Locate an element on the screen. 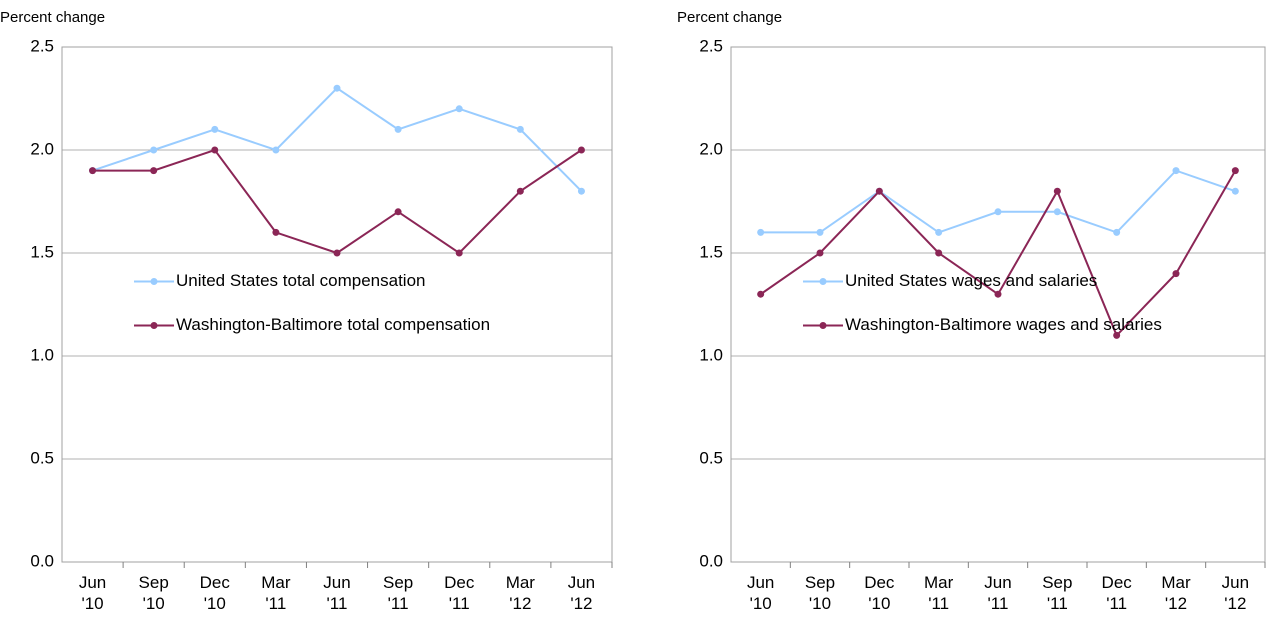 The width and height of the screenshot is (1267, 619). legend-label: United States total compensation is located at coordinates (300, 280).